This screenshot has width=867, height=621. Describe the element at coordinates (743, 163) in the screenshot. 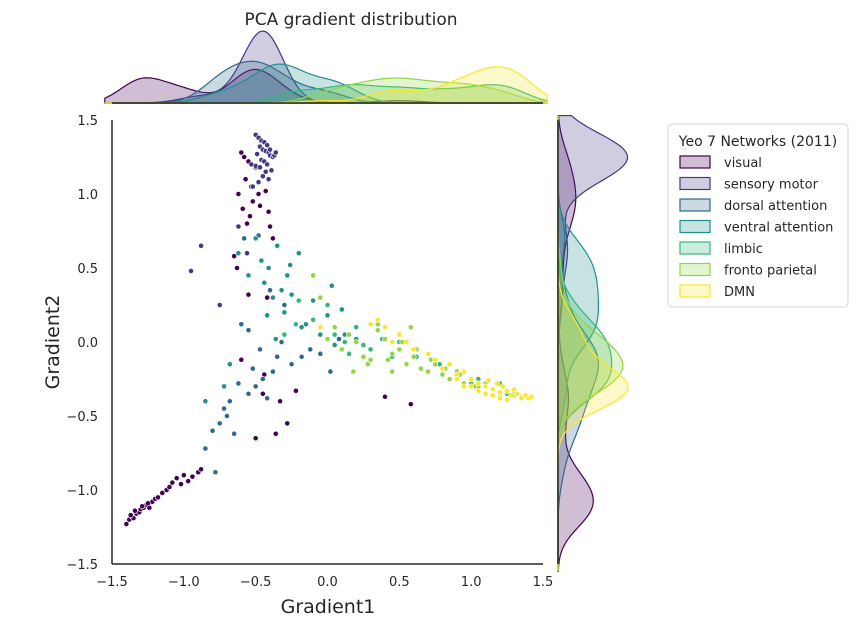

I see `legend-label: visual` at that location.